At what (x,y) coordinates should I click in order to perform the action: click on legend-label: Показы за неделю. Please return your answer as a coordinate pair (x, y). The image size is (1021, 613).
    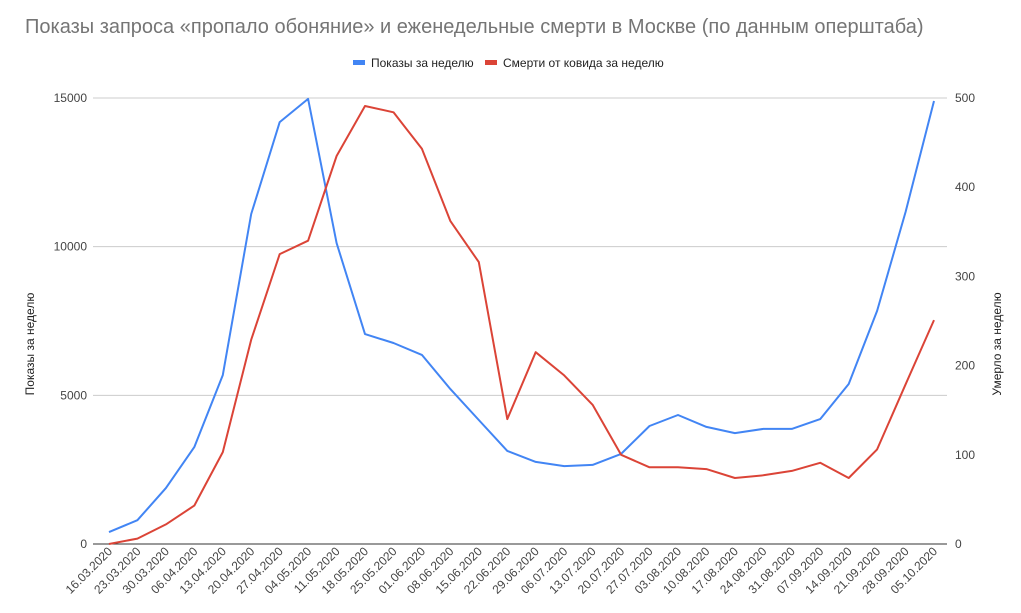
    Looking at the image, I should click on (422, 63).